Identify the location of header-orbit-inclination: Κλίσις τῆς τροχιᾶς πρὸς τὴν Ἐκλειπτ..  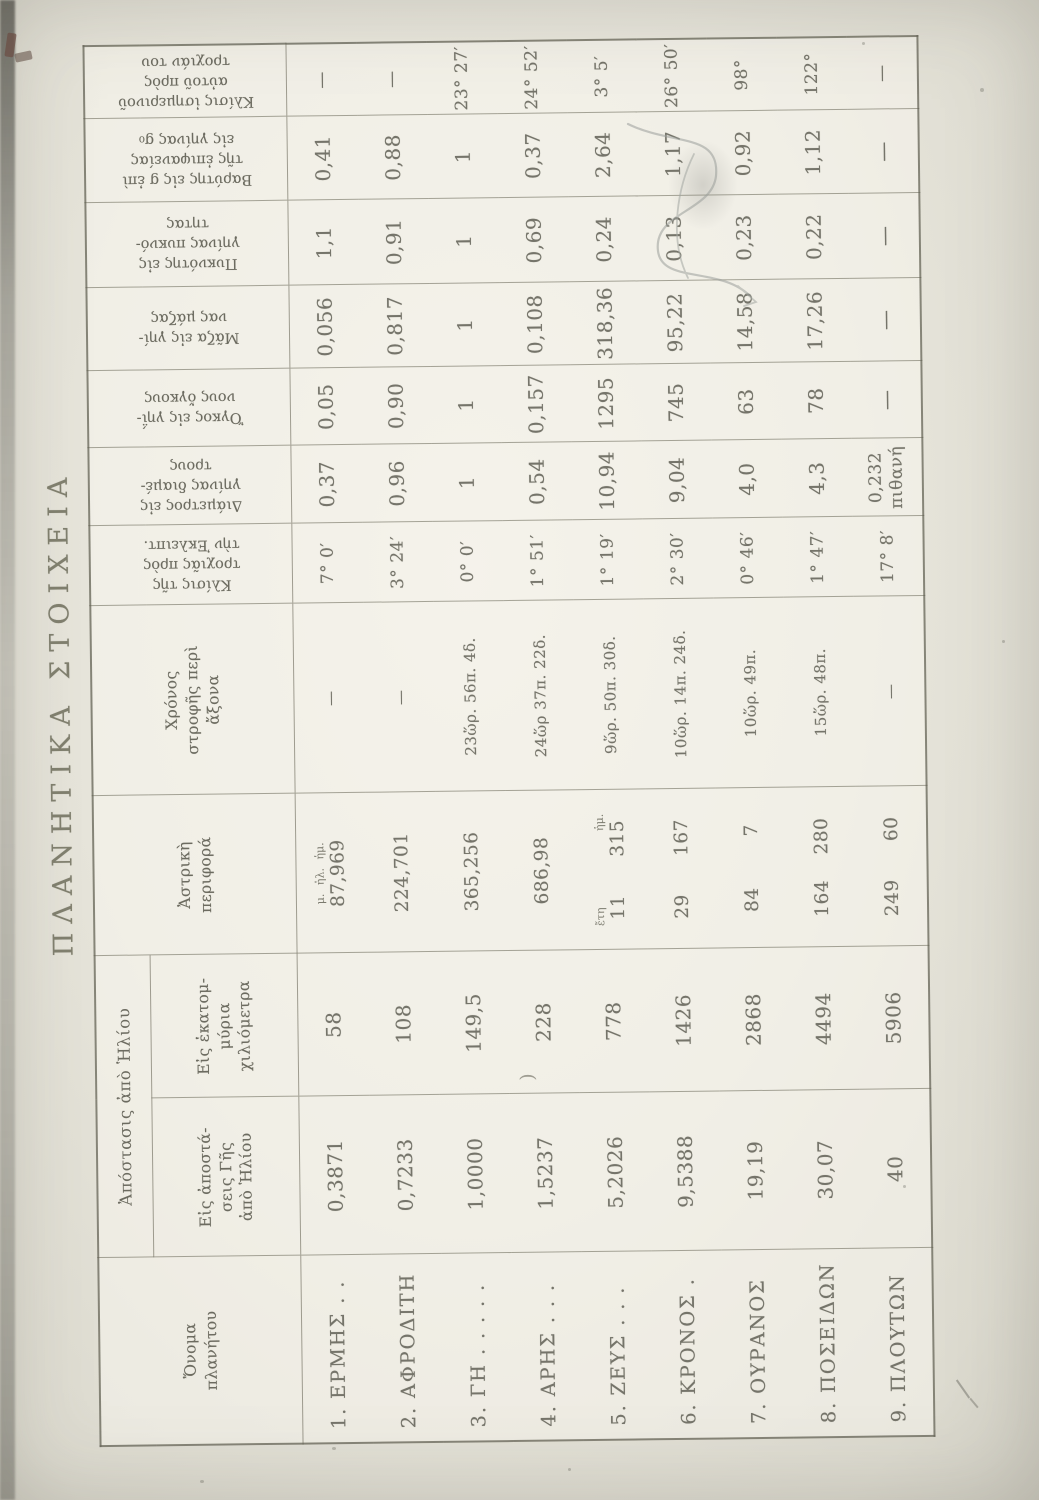
(191, 565).